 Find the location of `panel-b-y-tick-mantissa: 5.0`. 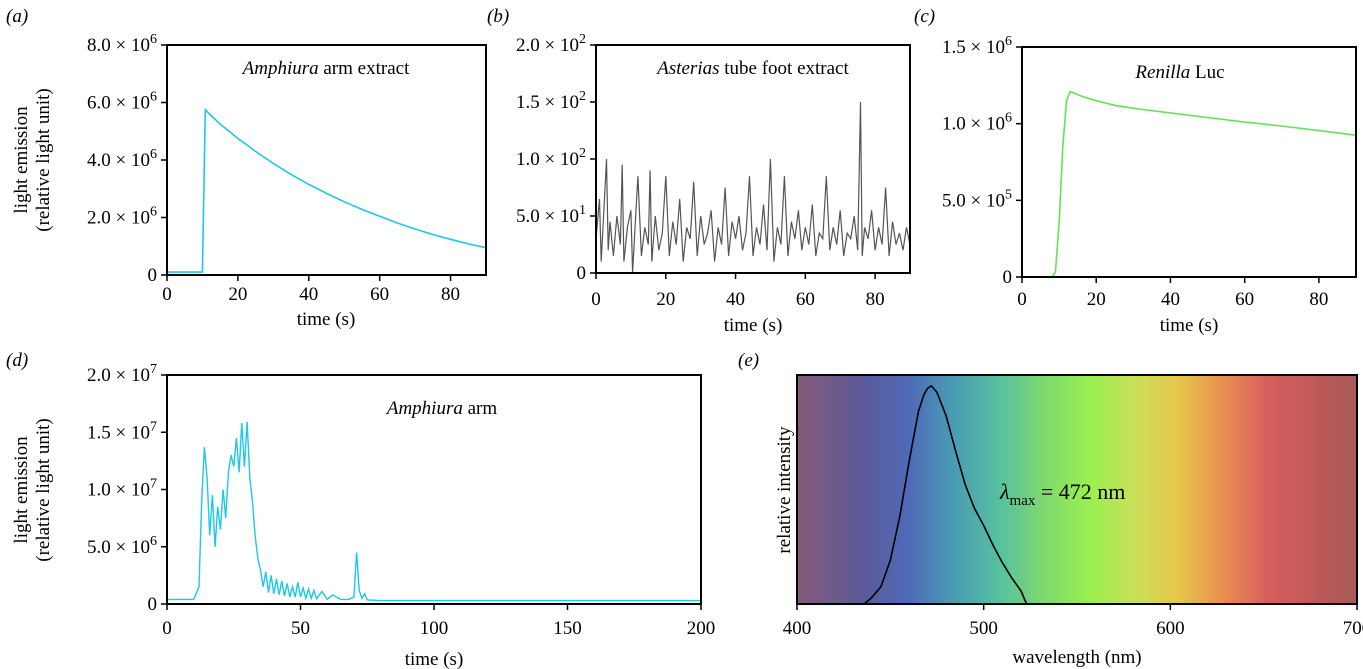

panel-b-y-tick-mantissa: 5.0 is located at coordinates (528, 216).